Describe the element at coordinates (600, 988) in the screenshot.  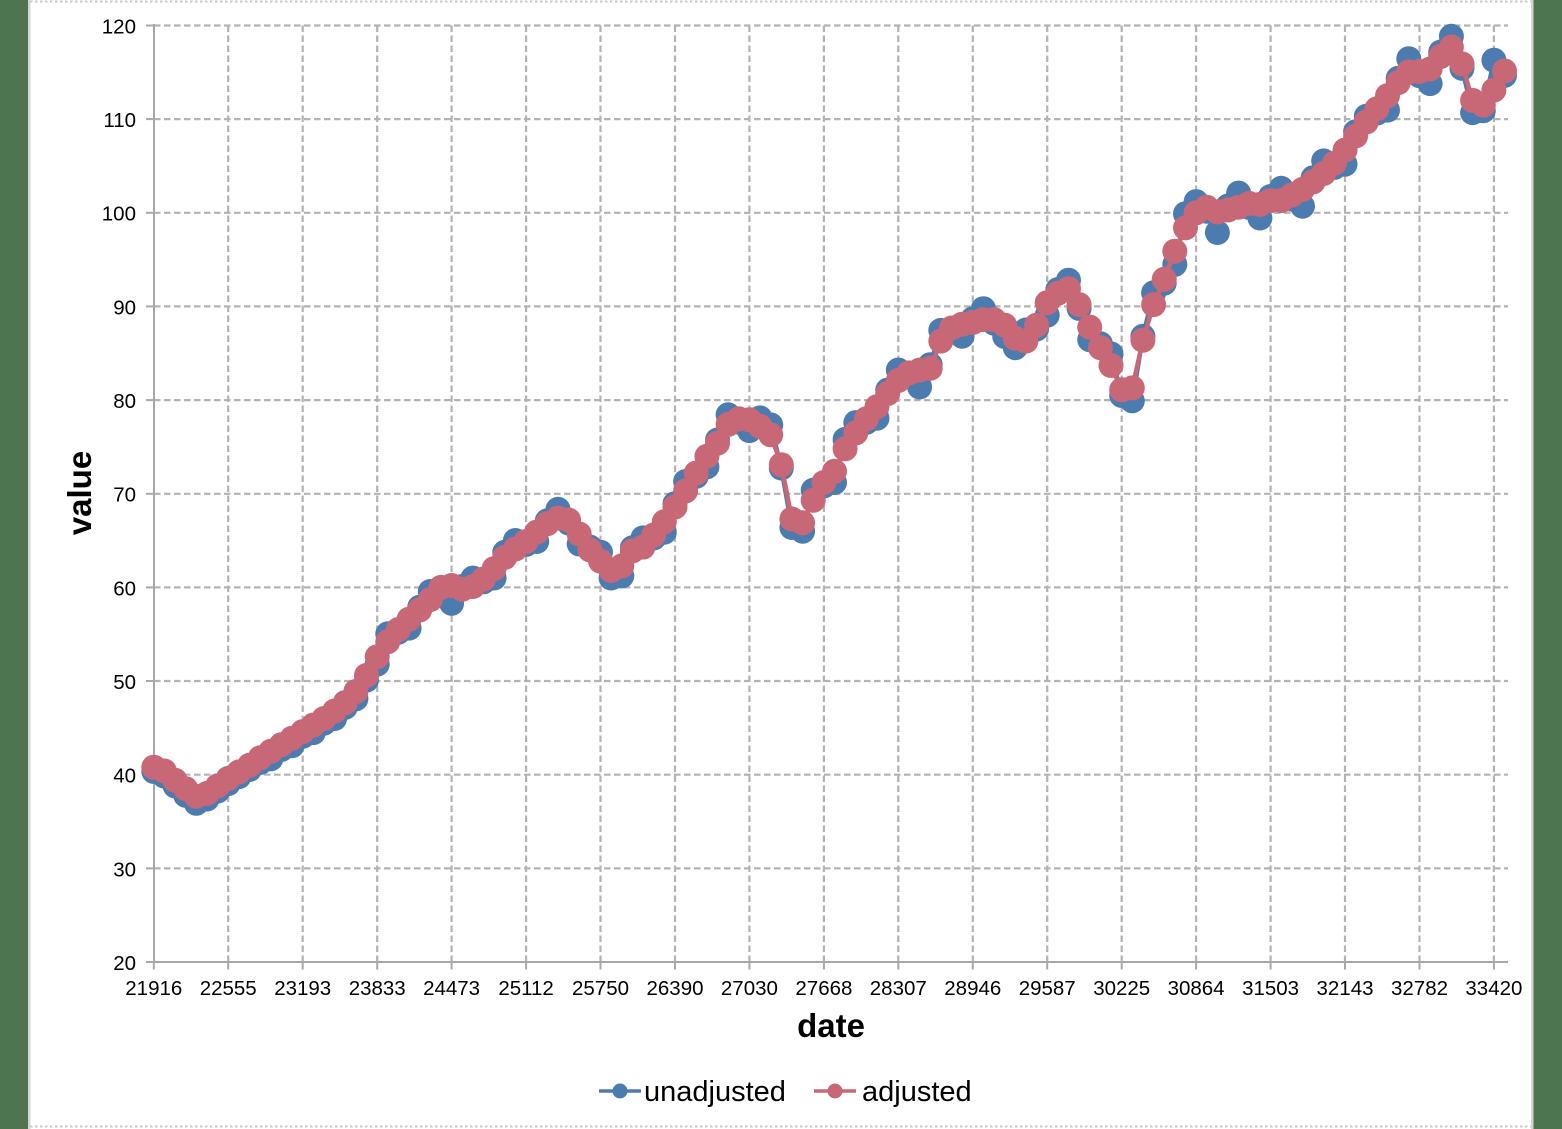
I see `svg-text: 25750` at that location.